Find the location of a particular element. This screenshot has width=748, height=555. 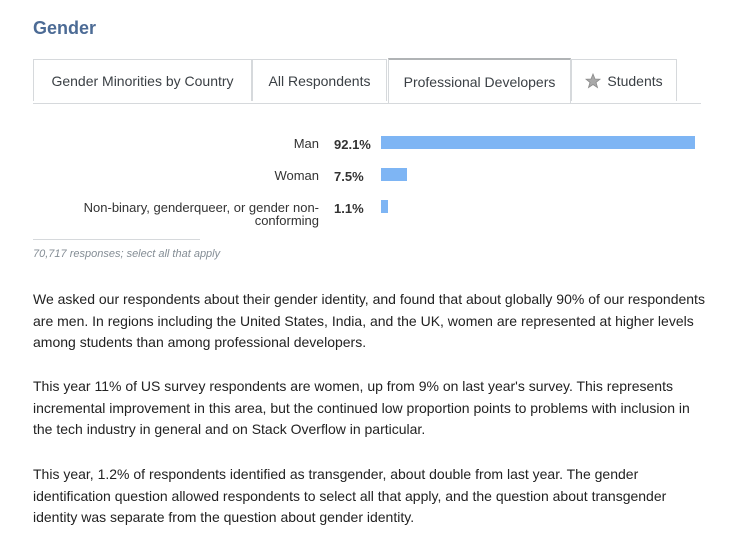

tab-label: Professional Developers is located at coordinates (479, 81).